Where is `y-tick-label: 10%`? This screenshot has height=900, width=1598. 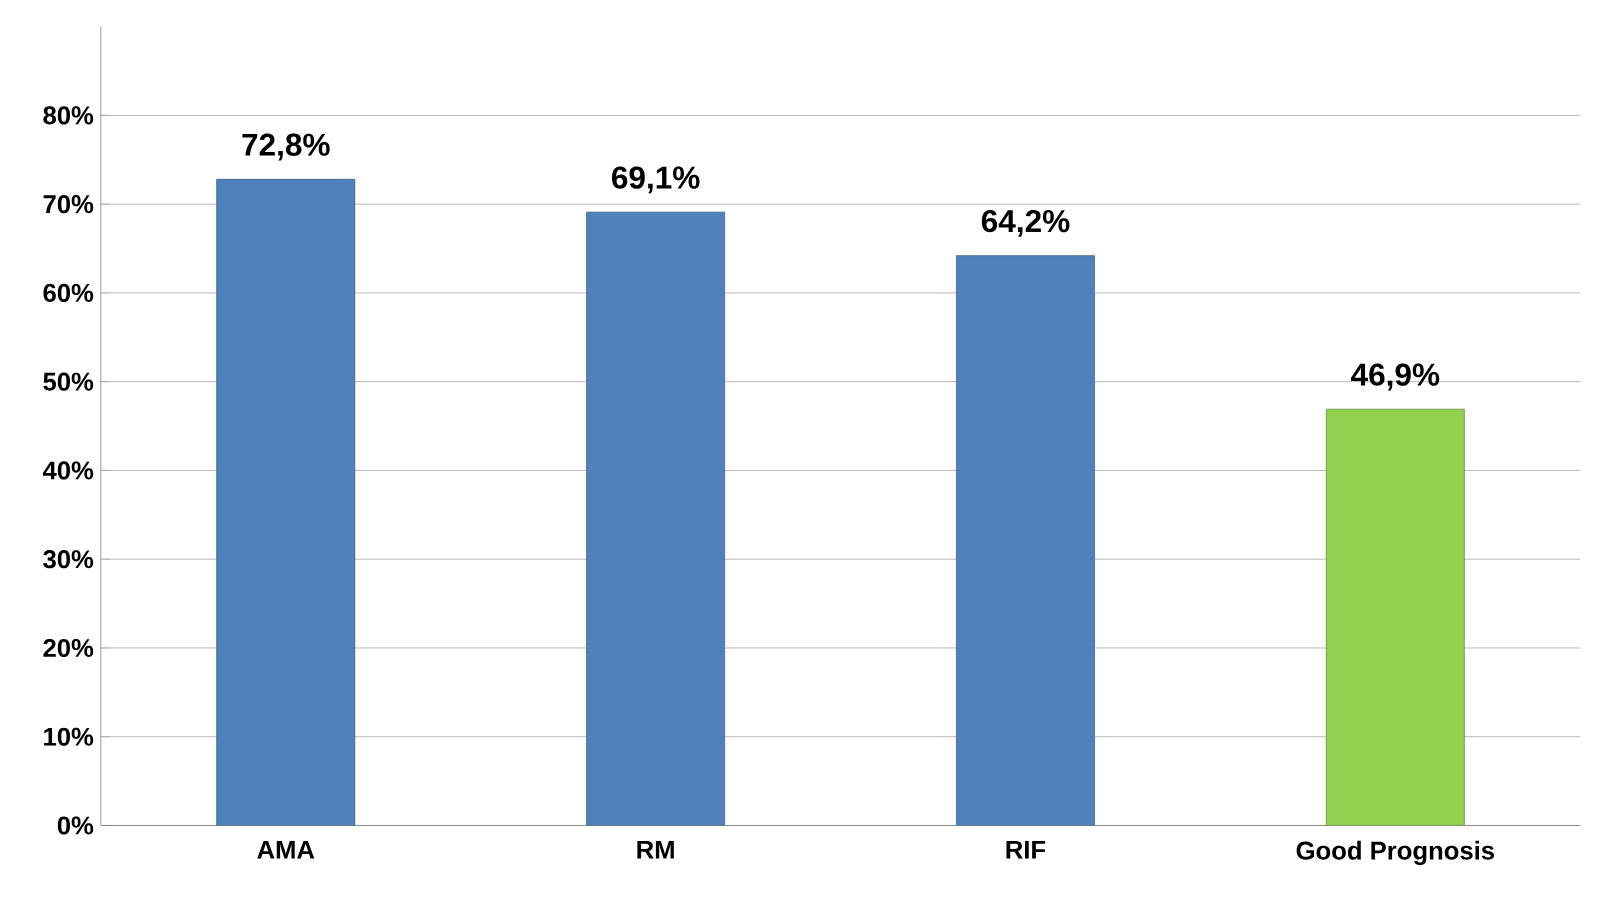
y-tick-label: 10% is located at coordinates (69, 736).